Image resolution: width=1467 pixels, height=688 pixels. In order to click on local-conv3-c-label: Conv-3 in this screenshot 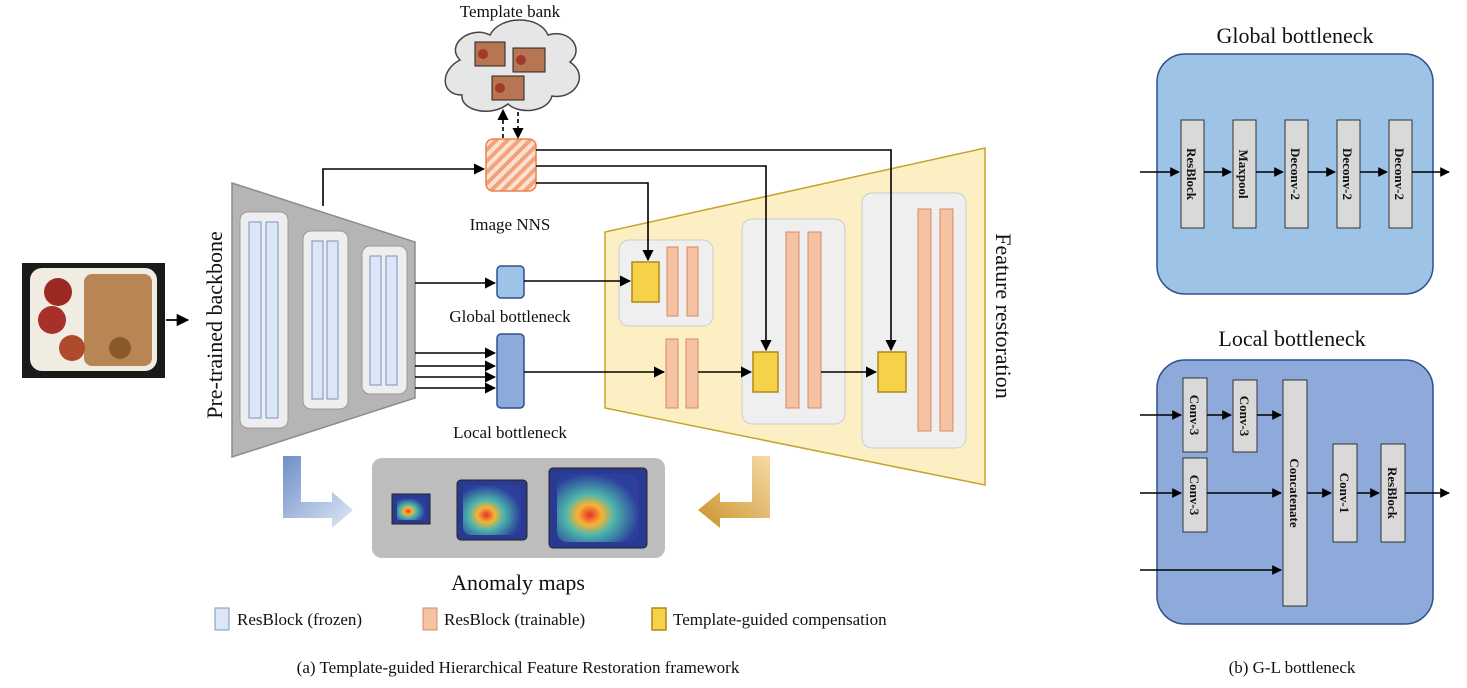, I will do `click(1194, 495)`.